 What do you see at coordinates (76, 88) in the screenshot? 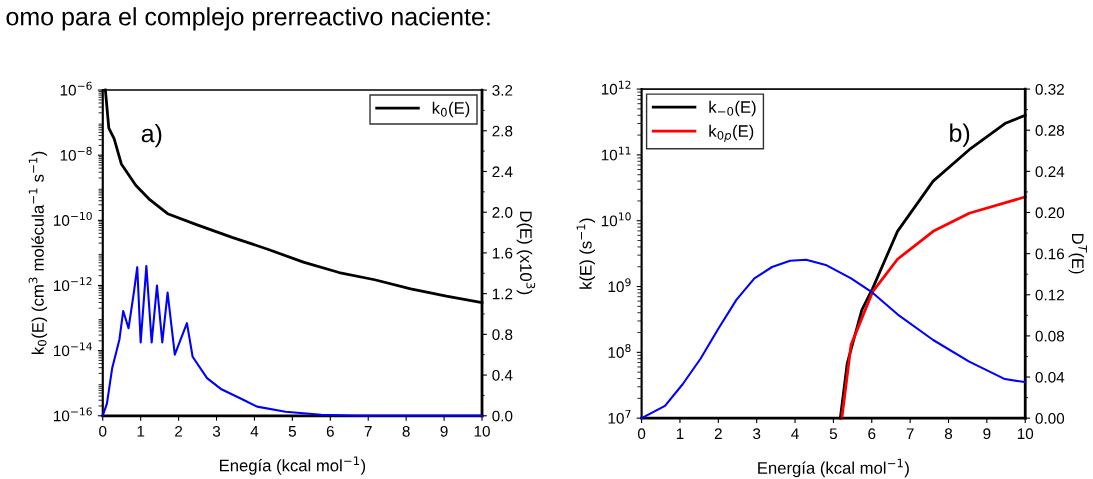
I see `y-tick-label: 10$^{−6}$` at bounding box center [76, 88].